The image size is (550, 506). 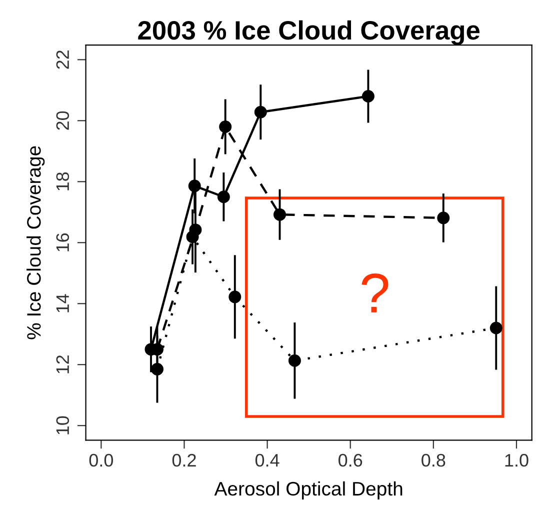 I want to click on y-tick-label: 16, so click(x=63, y=242).